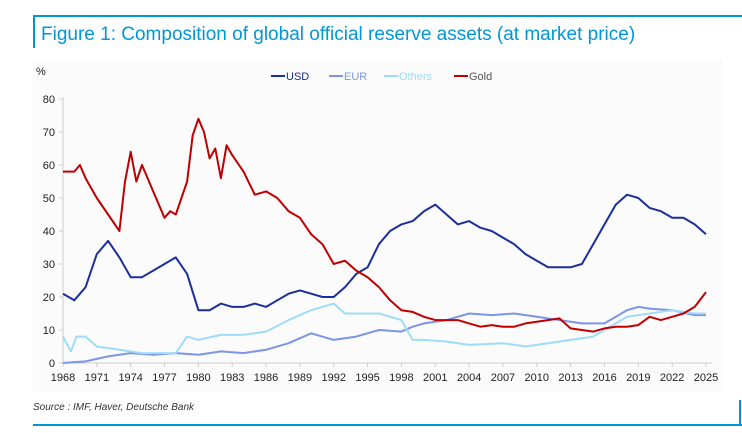  I want to click on x-tick-label: 1974, so click(130, 378).